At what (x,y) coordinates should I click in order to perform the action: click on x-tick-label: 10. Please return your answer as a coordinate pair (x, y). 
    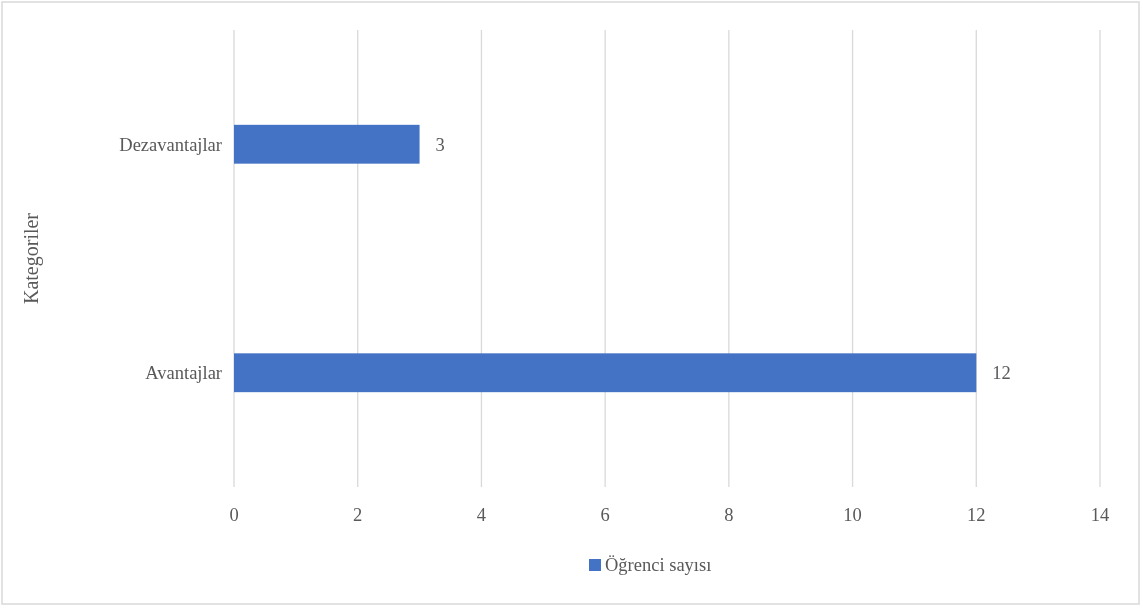
    Looking at the image, I should click on (852, 515).